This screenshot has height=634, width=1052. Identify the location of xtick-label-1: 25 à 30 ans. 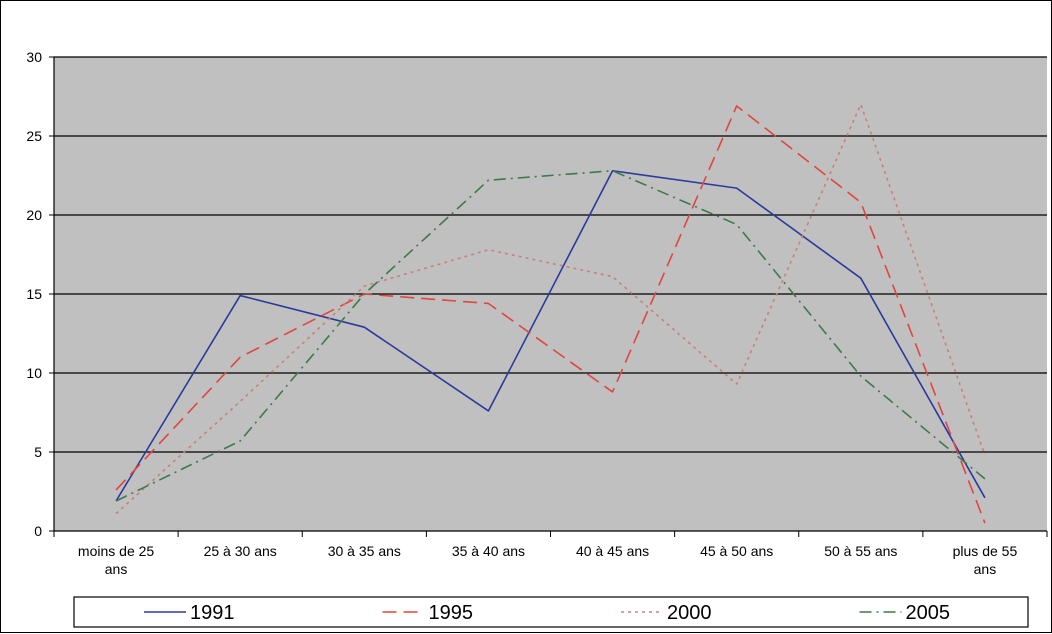
(240, 551).